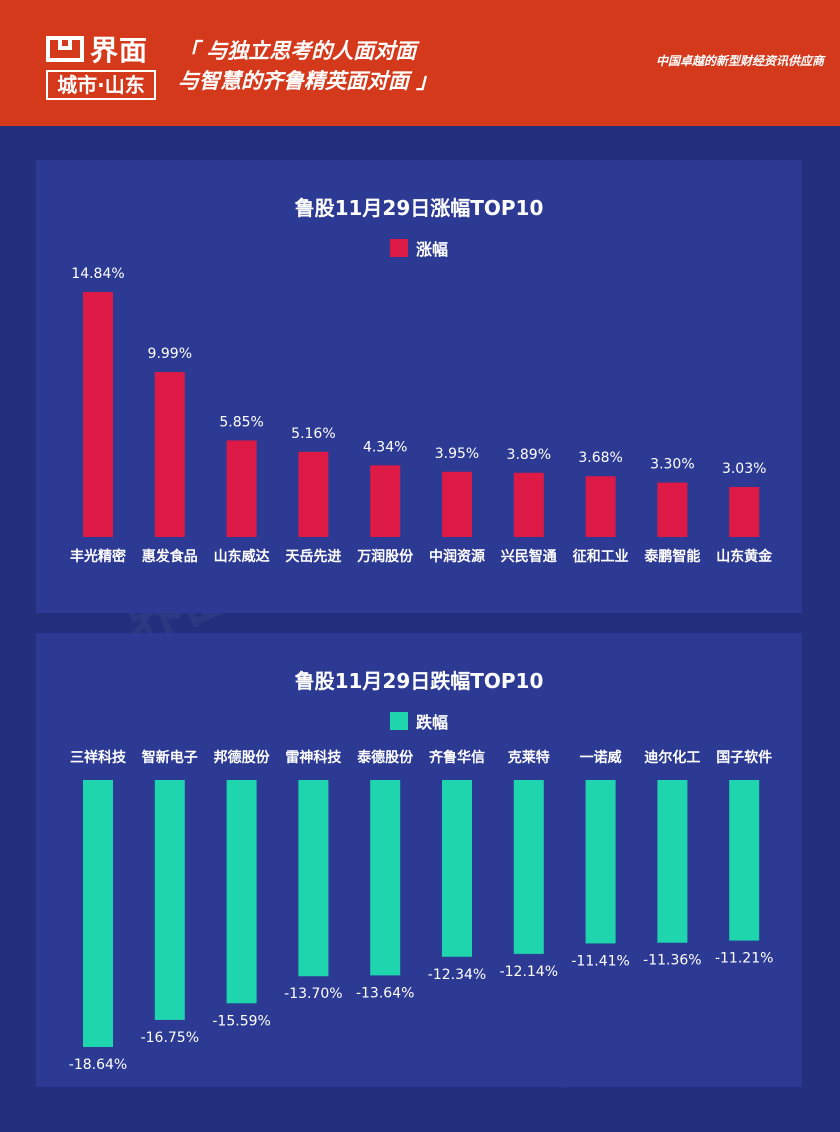 The image size is (840, 1132). Describe the element at coordinates (313, 757) in the screenshot. I see `category-label: 雷神科技` at that location.